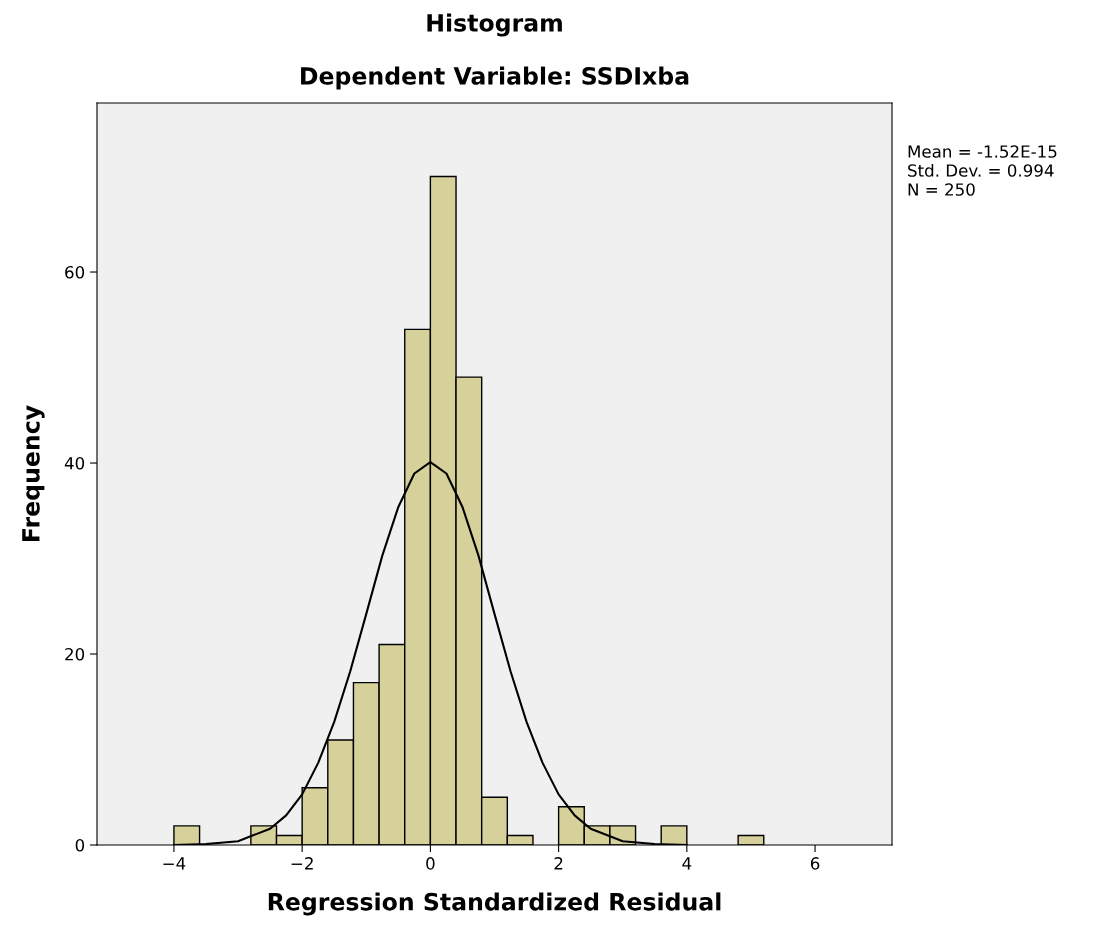 The image size is (1105, 930). I want to click on x-tick-label: 0, so click(430, 863).